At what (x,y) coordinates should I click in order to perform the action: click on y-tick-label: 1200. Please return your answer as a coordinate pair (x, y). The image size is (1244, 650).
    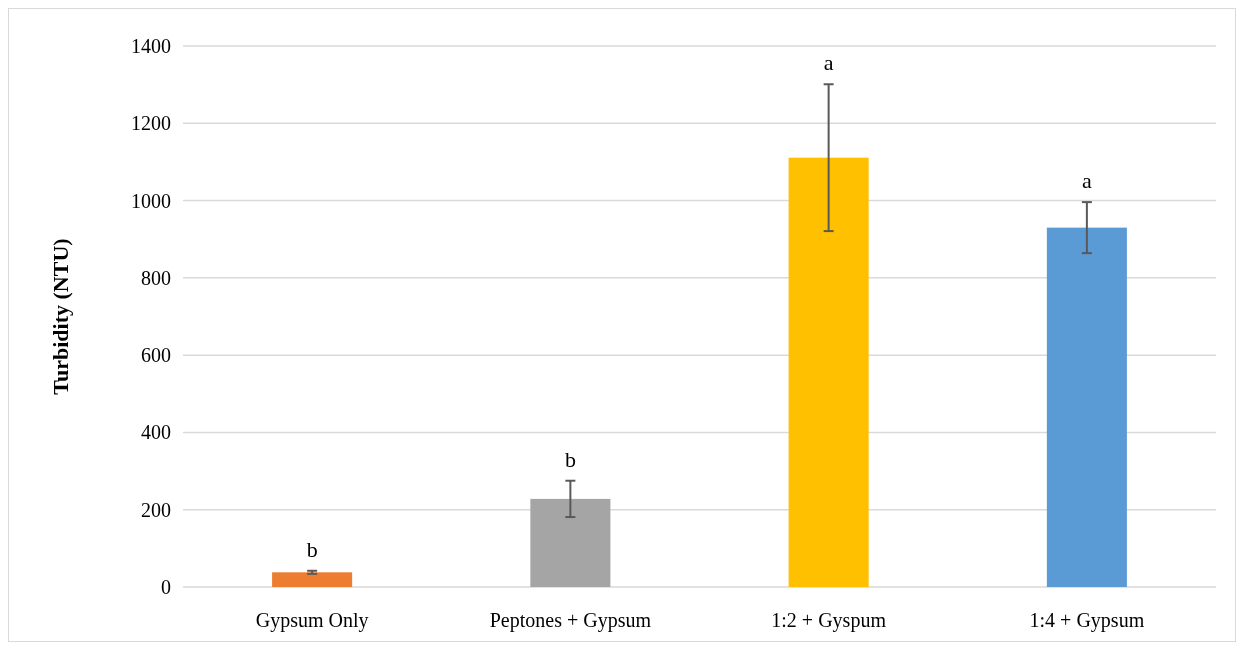
    Looking at the image, I should click on (151, 123).